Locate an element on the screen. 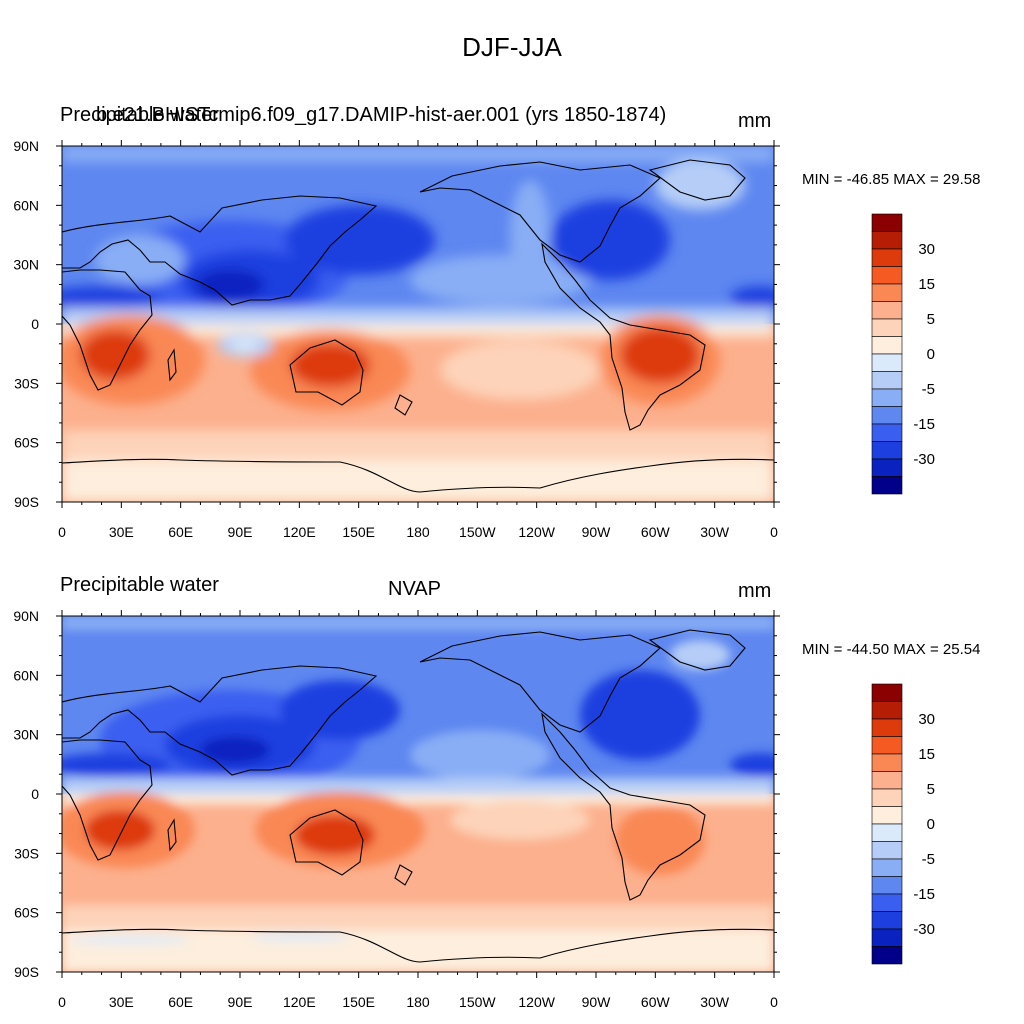 The height and width of the screenshot is (1024, 1024). panel2-left-title: Precipitable water is located at coordinates (139, 585).